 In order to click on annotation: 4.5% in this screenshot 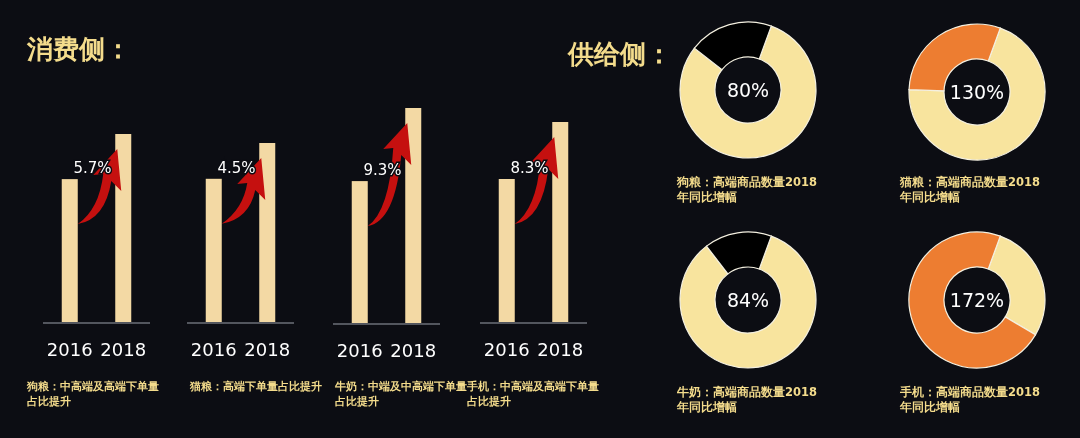, I will do `click(236, 167)`.